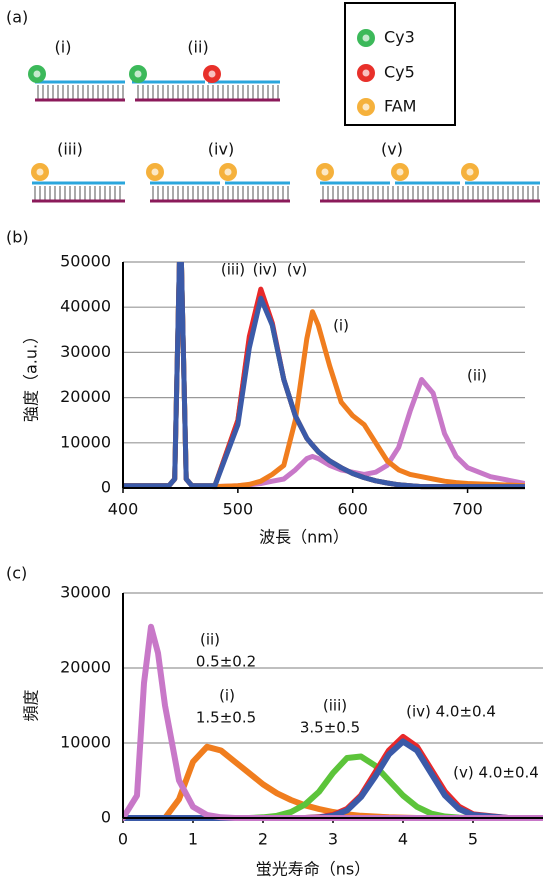 The width and height of the screenshot is (557, 886). What do you see at coordinates (193, 839) in the screenshot?
I see `x-tick-label: 1` at bounding box center [193, 839].